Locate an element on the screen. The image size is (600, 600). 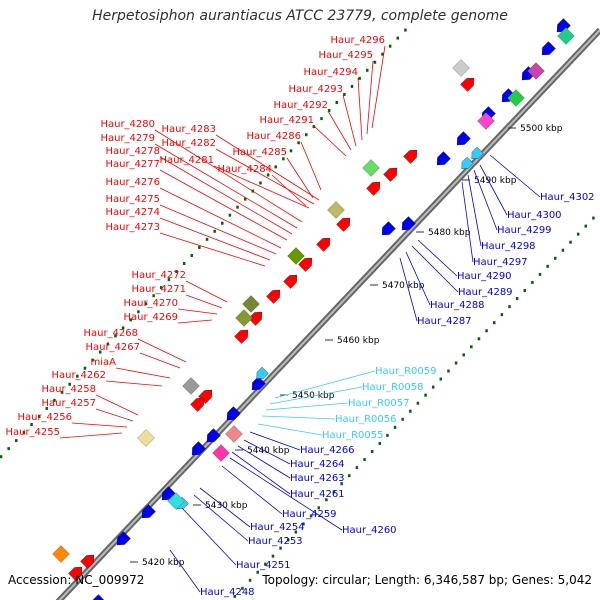
forward-gene-label: Haur_4278 is located at coordinates (132, 151).